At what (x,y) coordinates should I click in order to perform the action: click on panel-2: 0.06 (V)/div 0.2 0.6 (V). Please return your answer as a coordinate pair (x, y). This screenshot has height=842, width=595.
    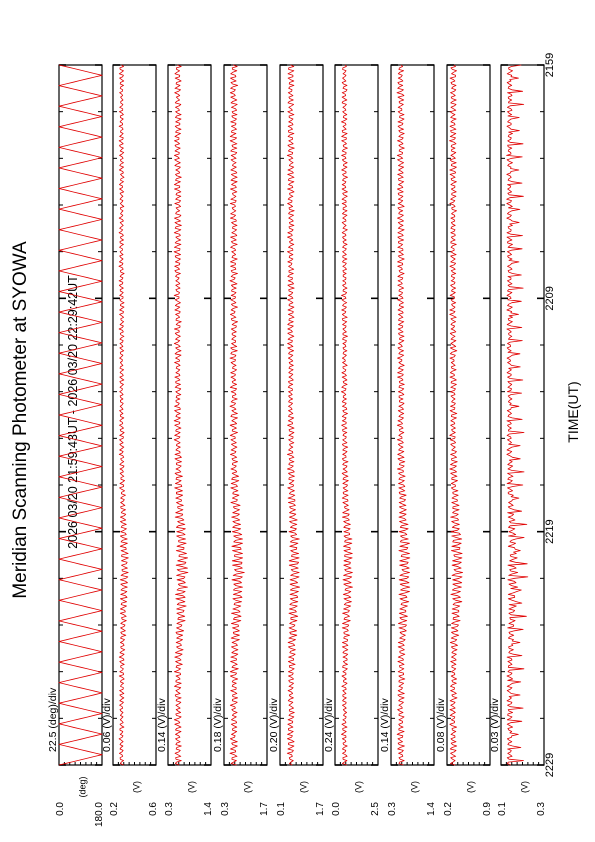
    Looking at the image, I should click on (130, 440).